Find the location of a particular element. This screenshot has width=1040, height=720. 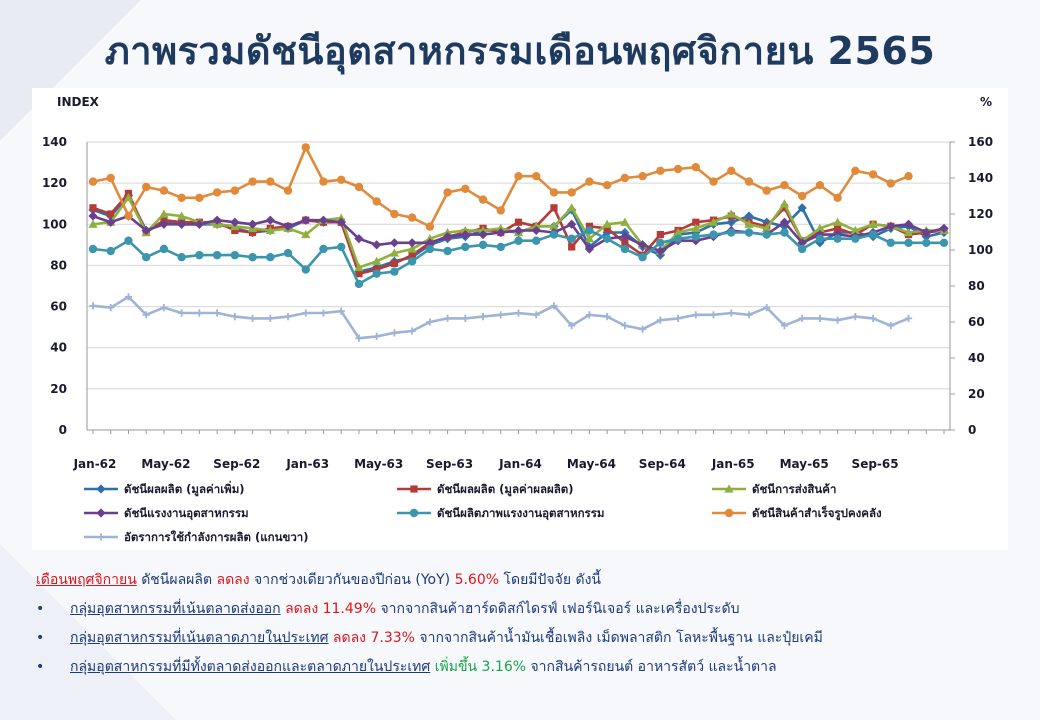

summary-value: 5.60% is located at coordinates (477, 580).